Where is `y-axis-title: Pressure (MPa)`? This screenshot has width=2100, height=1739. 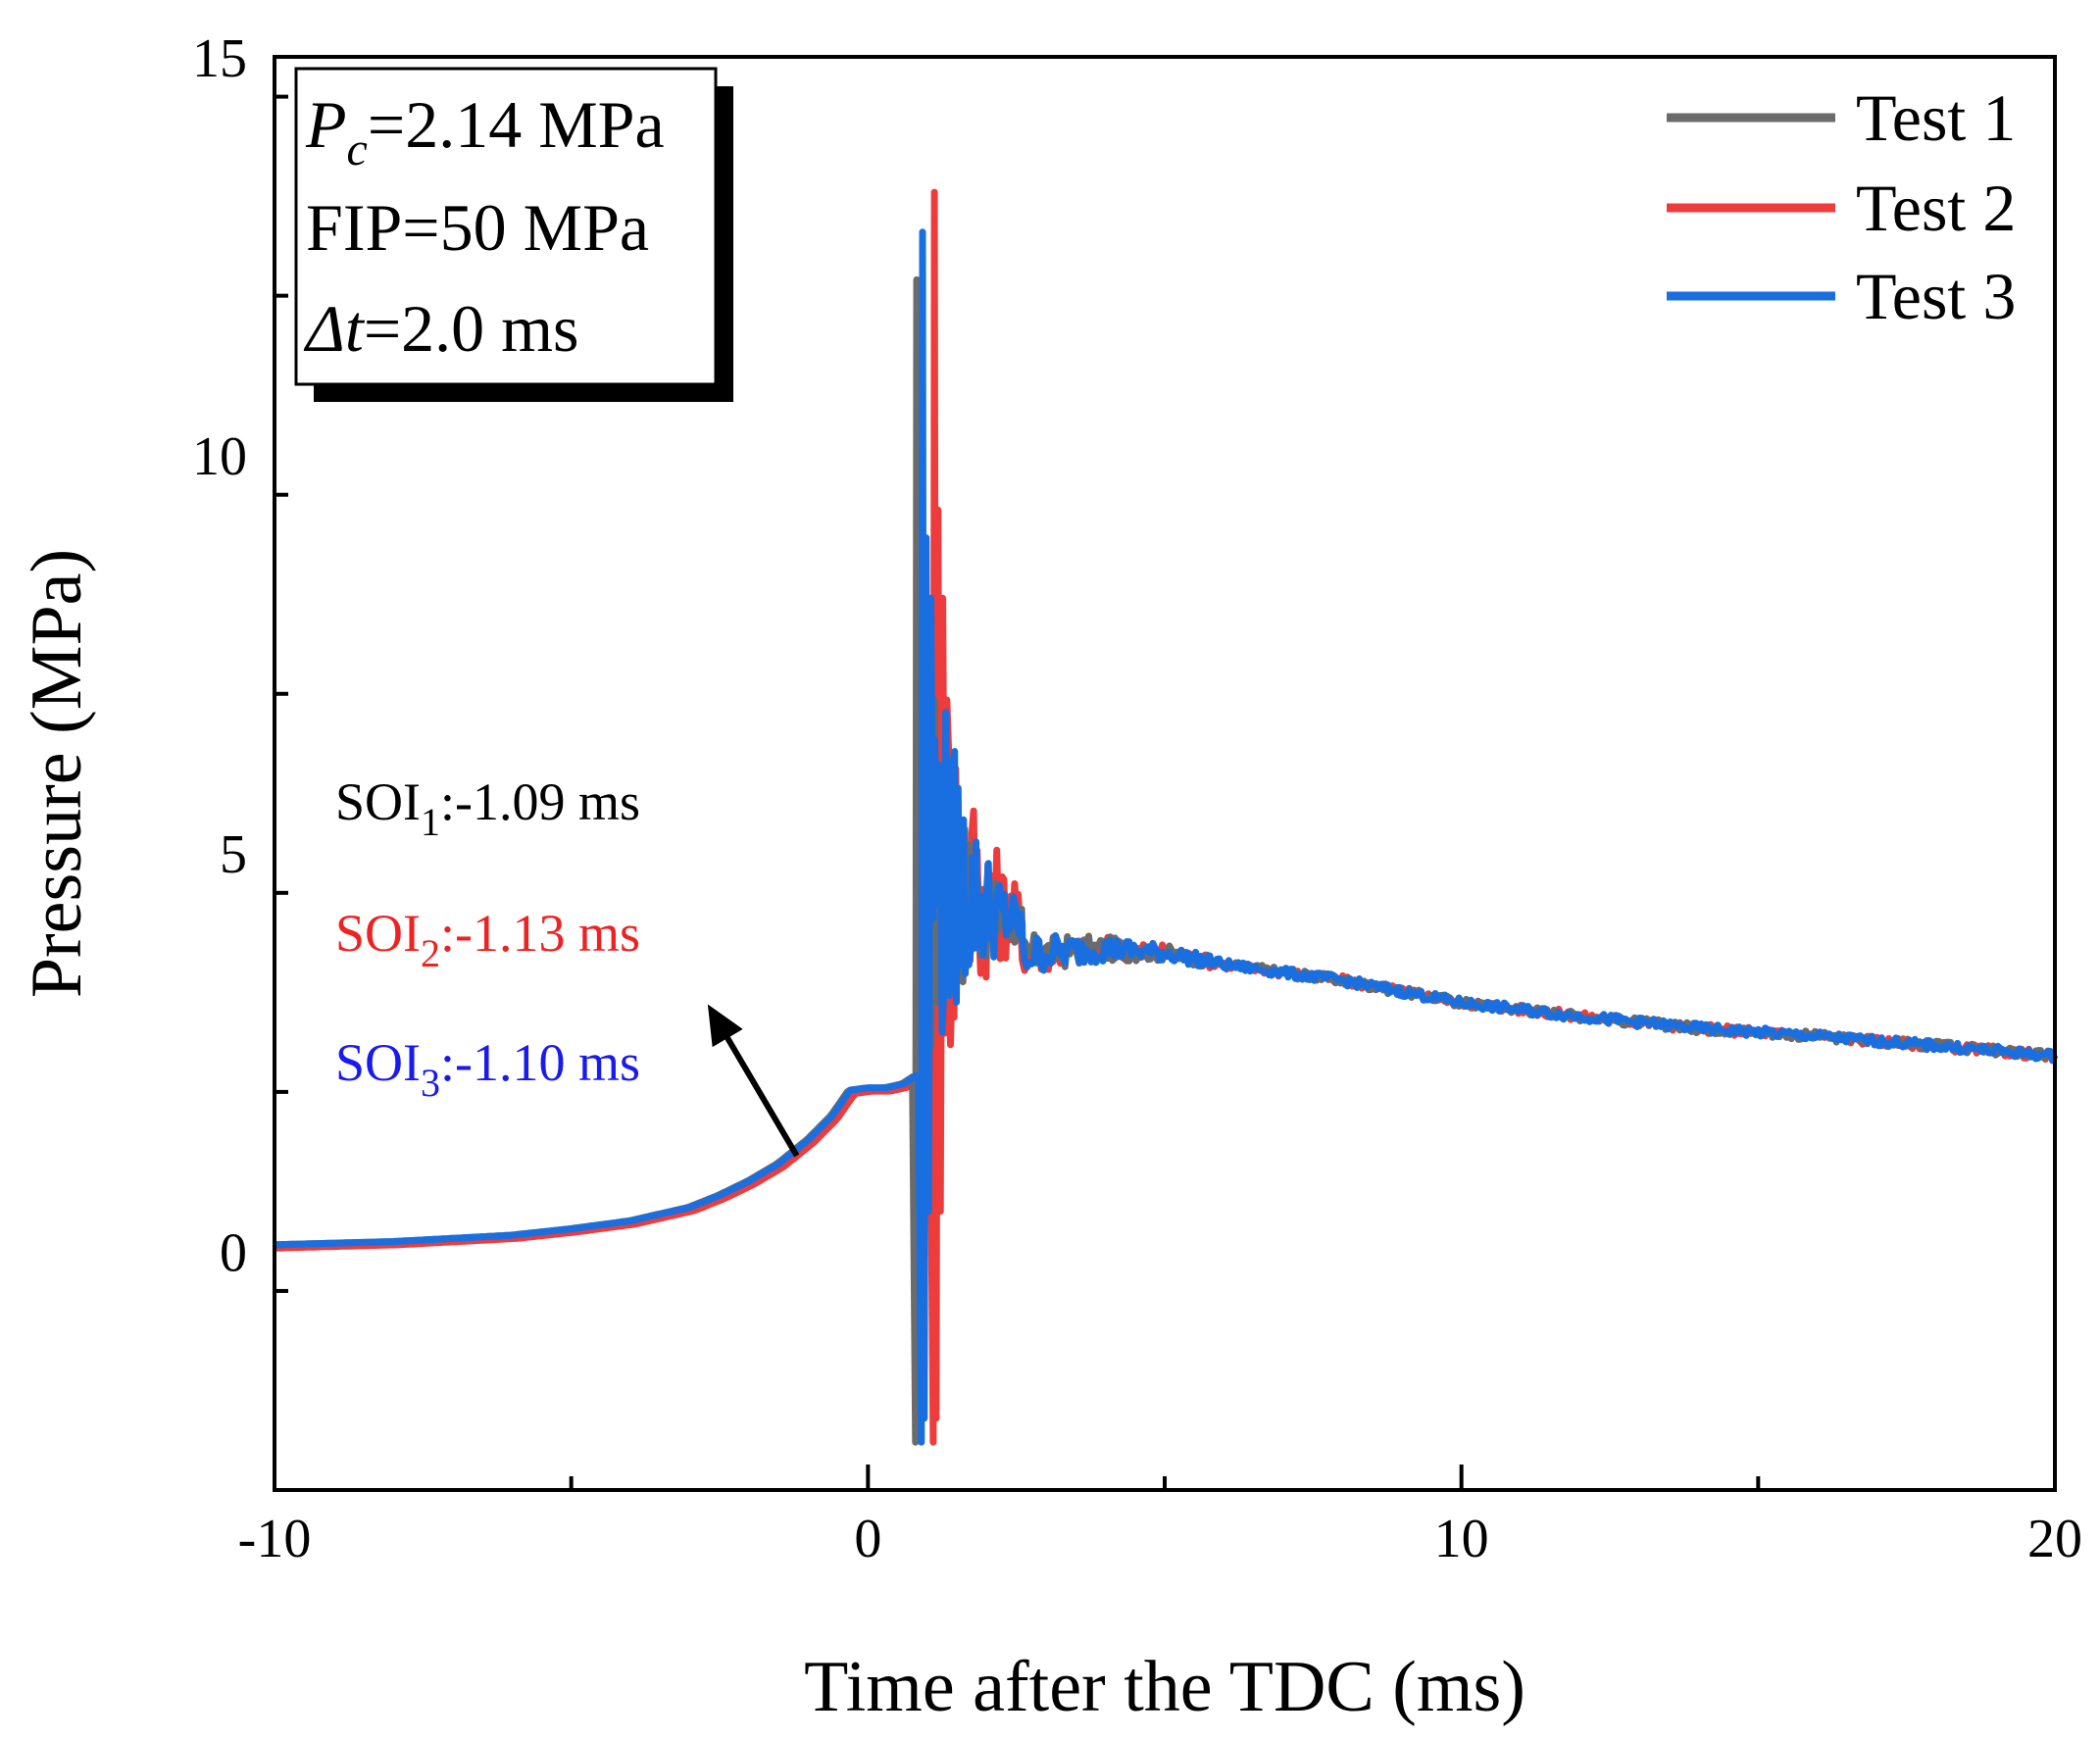 y-axis-title: Pressure (MPa) is located at coordinates (57, 774).